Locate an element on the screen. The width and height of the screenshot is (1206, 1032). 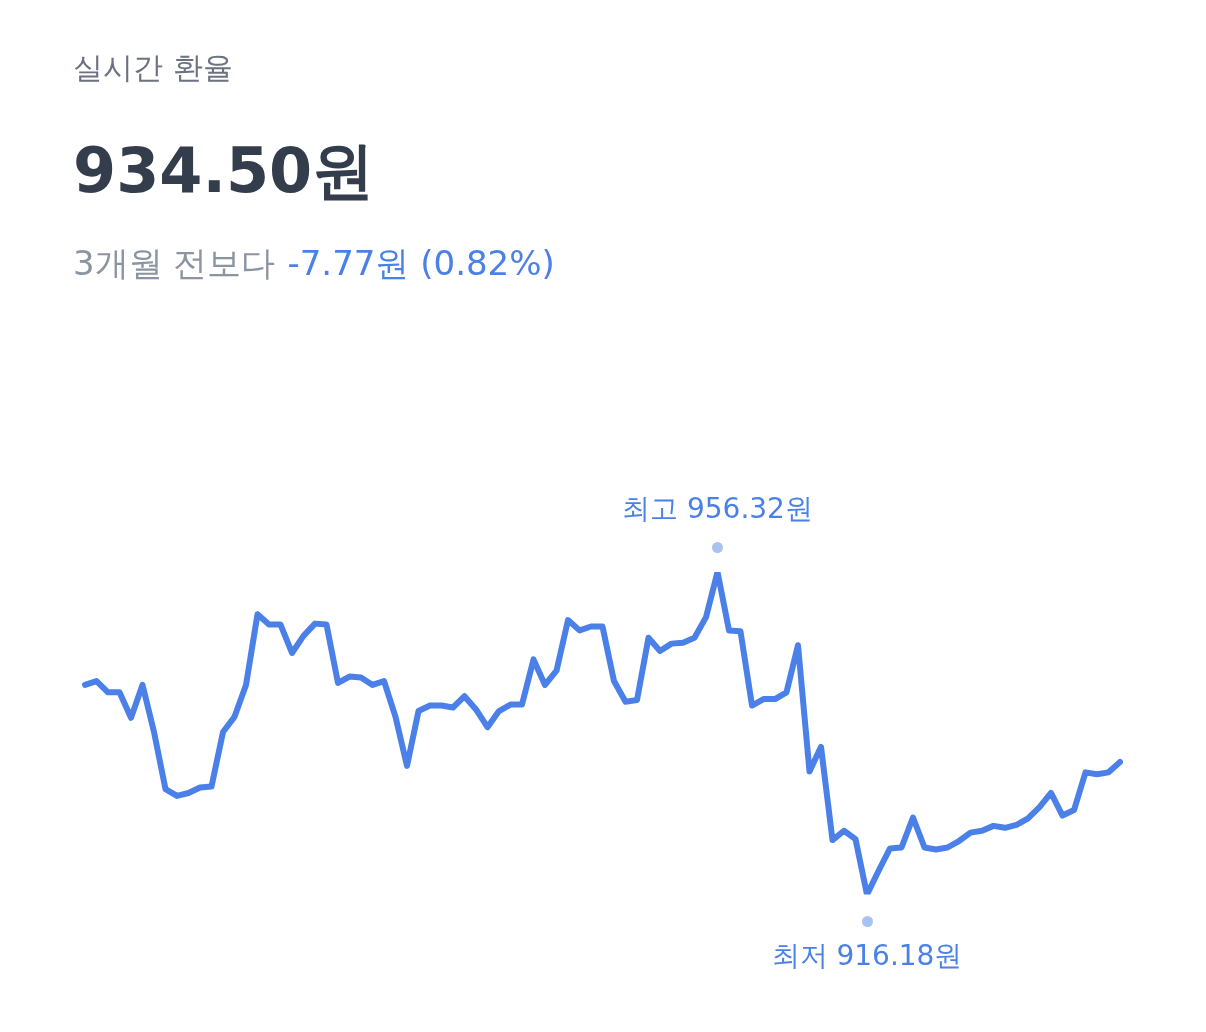
annotation: 최고 956.32원 is located at coordinates (717, 509).